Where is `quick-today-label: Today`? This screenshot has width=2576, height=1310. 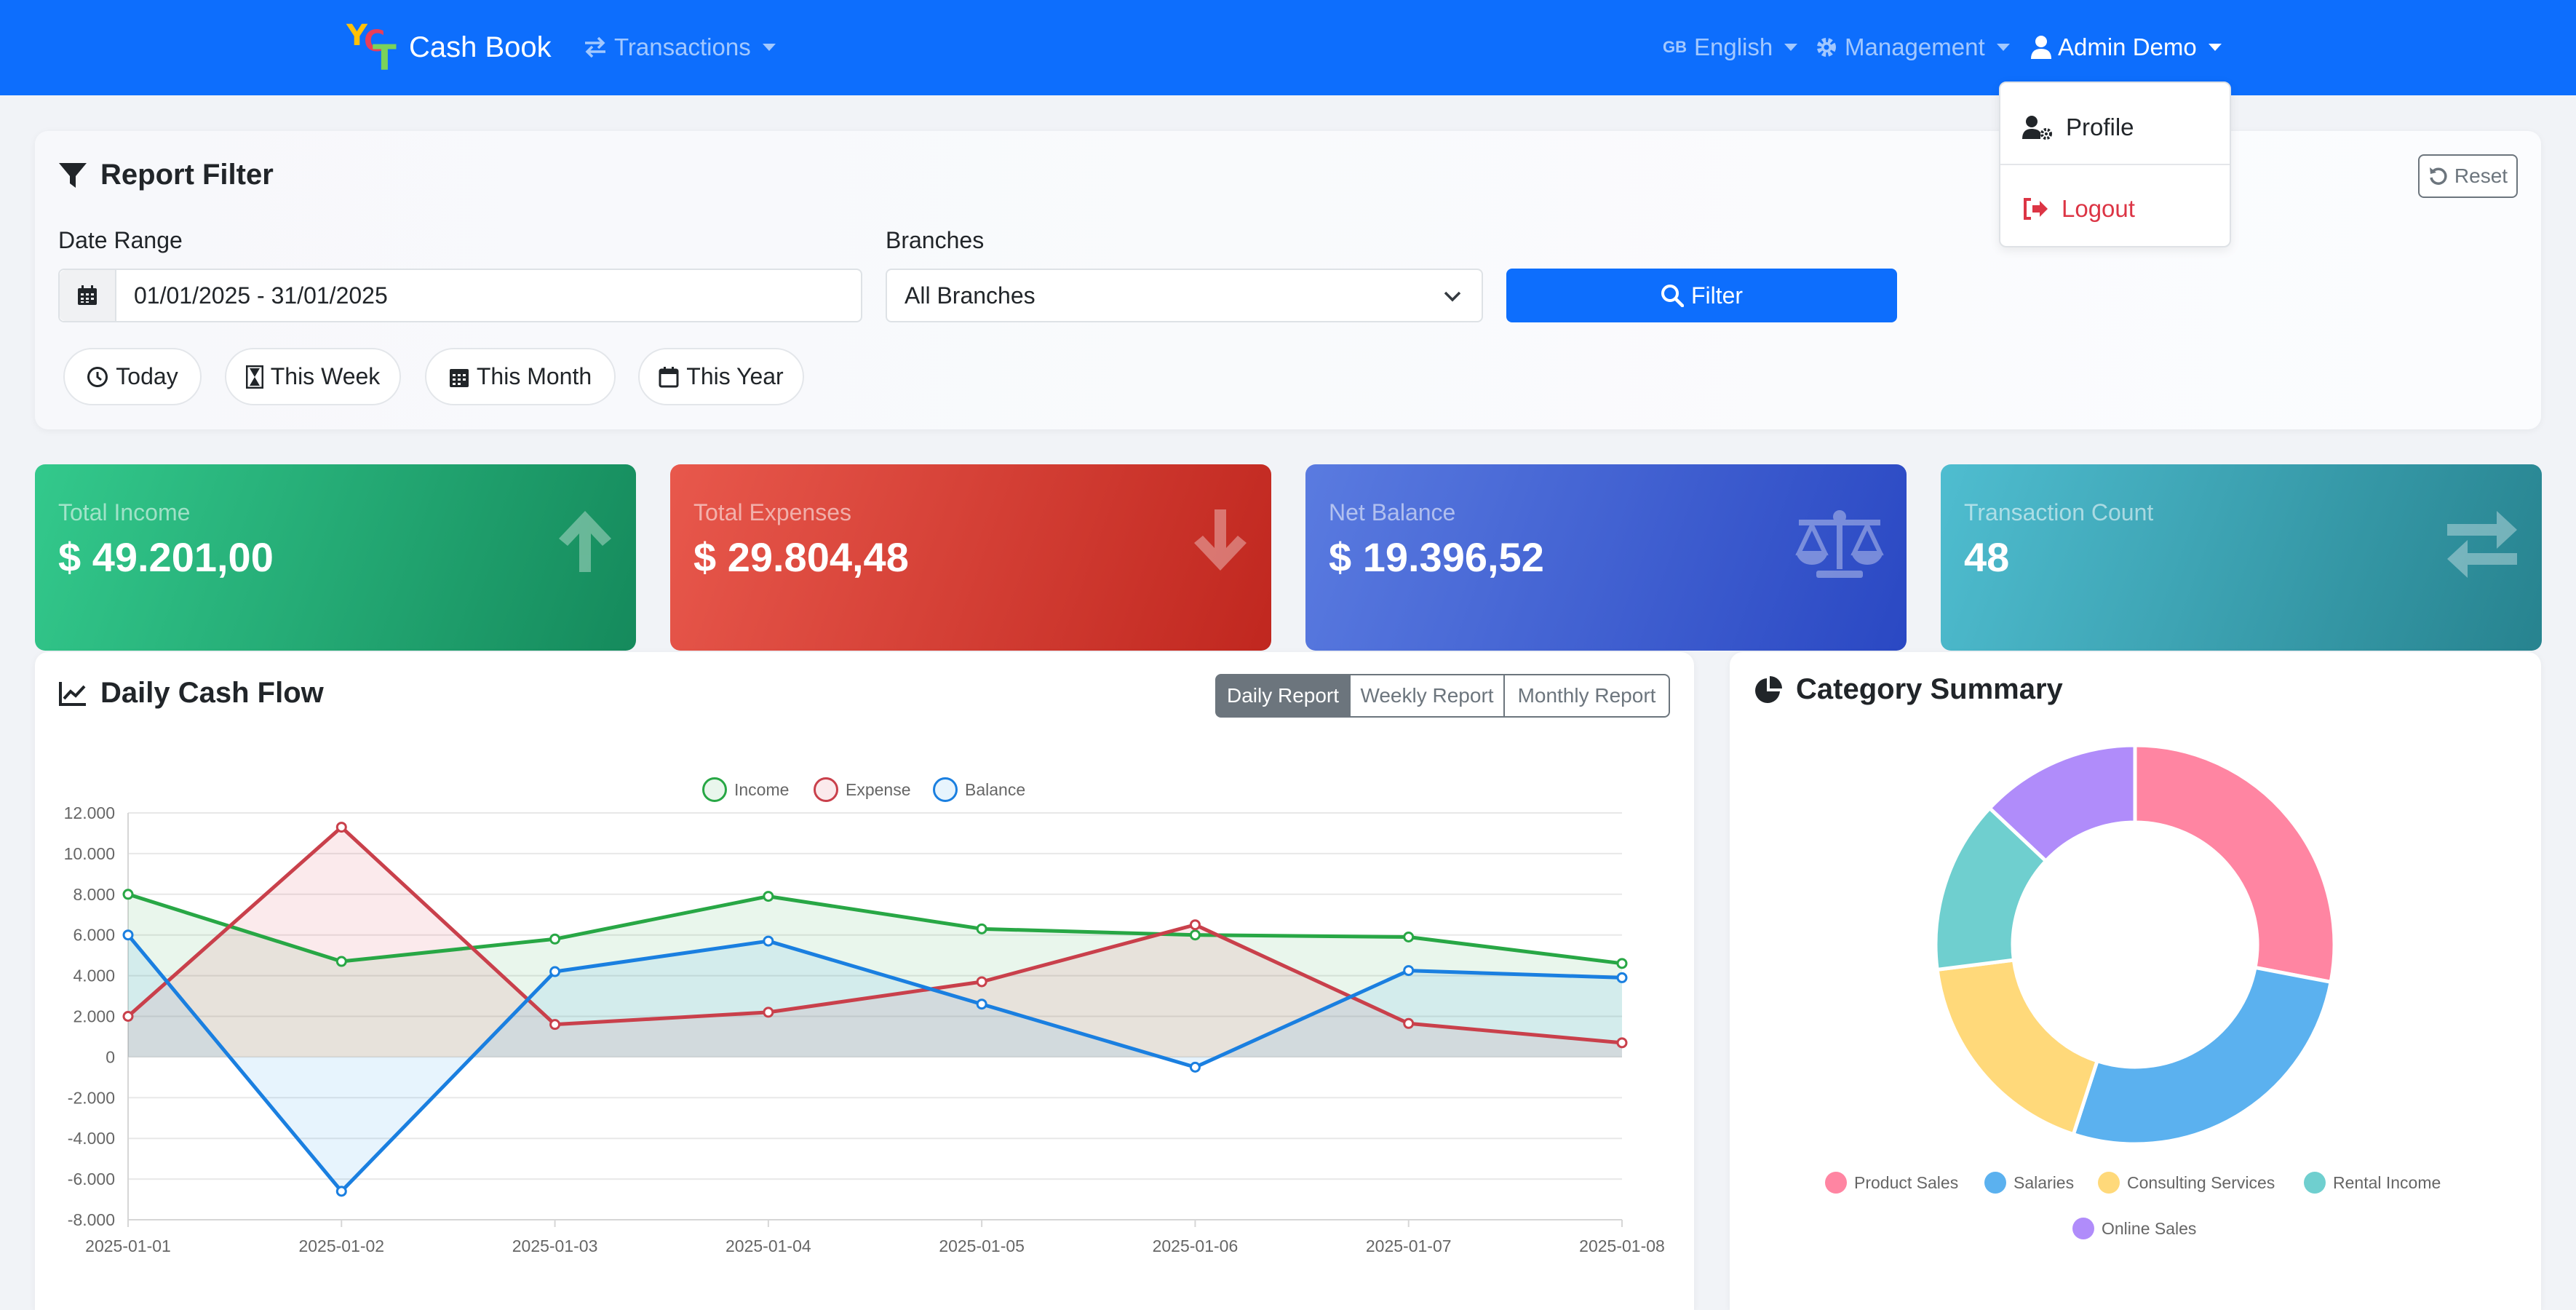
quick-today-label: Today is located at coordinates (147, 376).